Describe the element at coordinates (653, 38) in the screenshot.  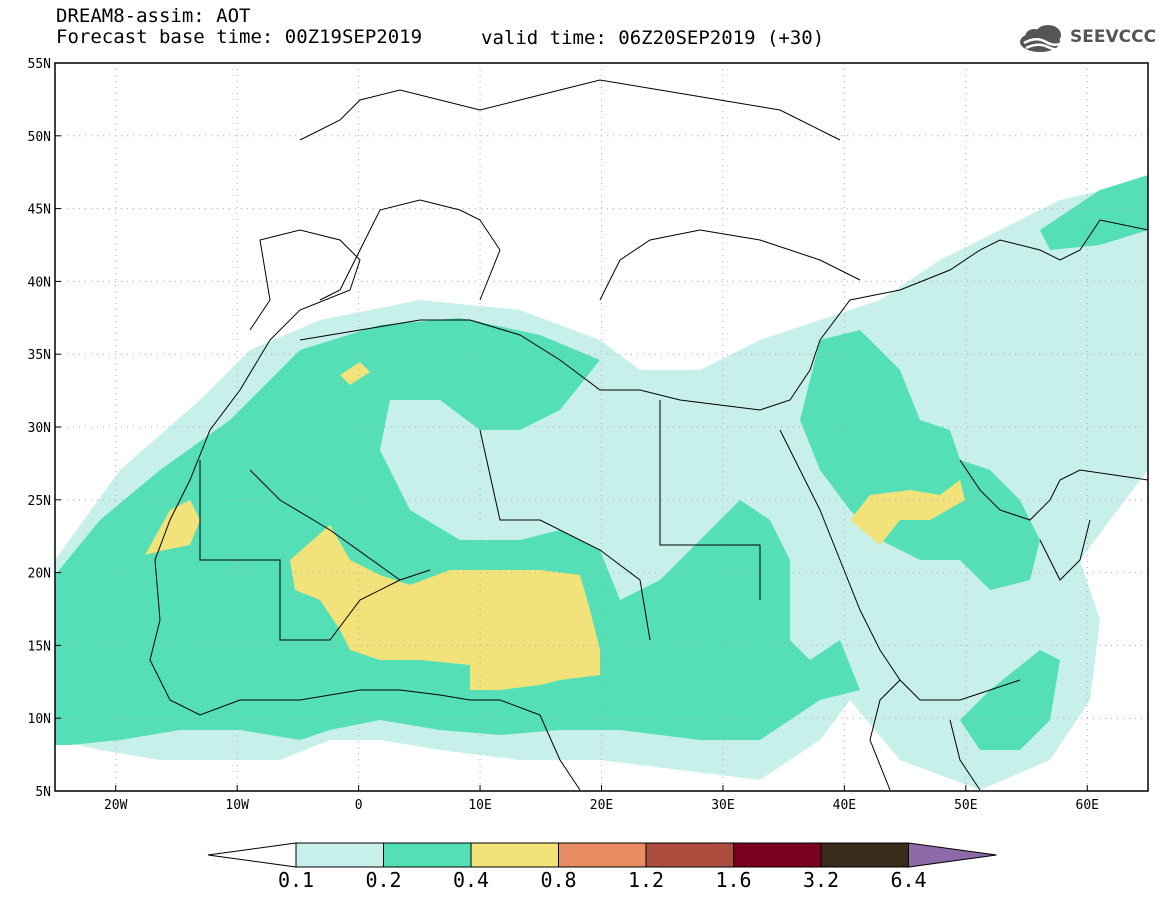
I see `valid-time: valid time: 06Z20SEP2019 (+30)` at that location.